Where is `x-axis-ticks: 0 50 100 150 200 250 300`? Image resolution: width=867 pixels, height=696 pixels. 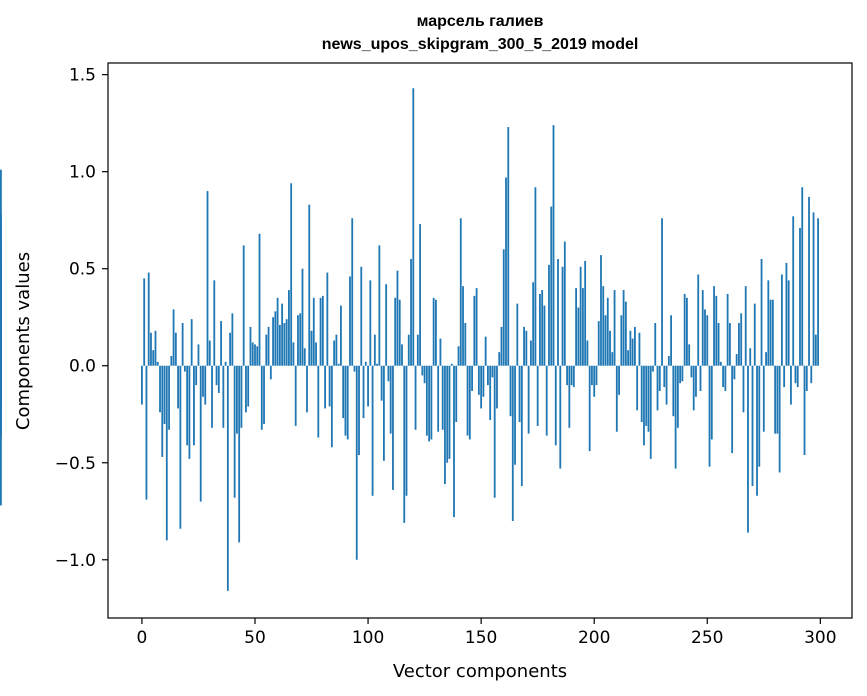 x-axis-ticks: 0 50 100 150 200 250 300 is located at coordinates (487, 633).